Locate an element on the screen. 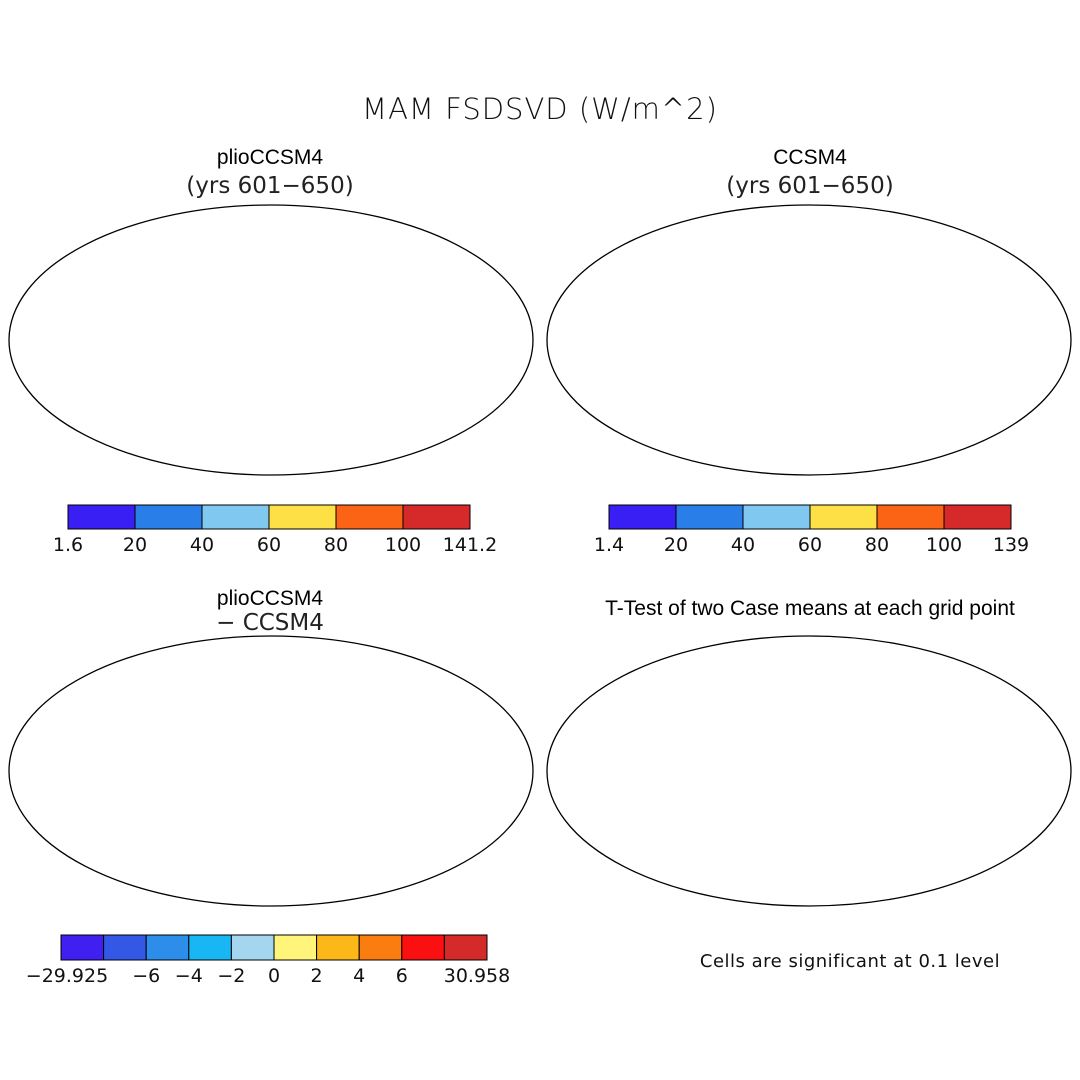 Image resolution: width=1080 pixels, height=1080 pixels. figure-title: MAM FSDSVD (W/m^2) is located at coordinates (540, 109).